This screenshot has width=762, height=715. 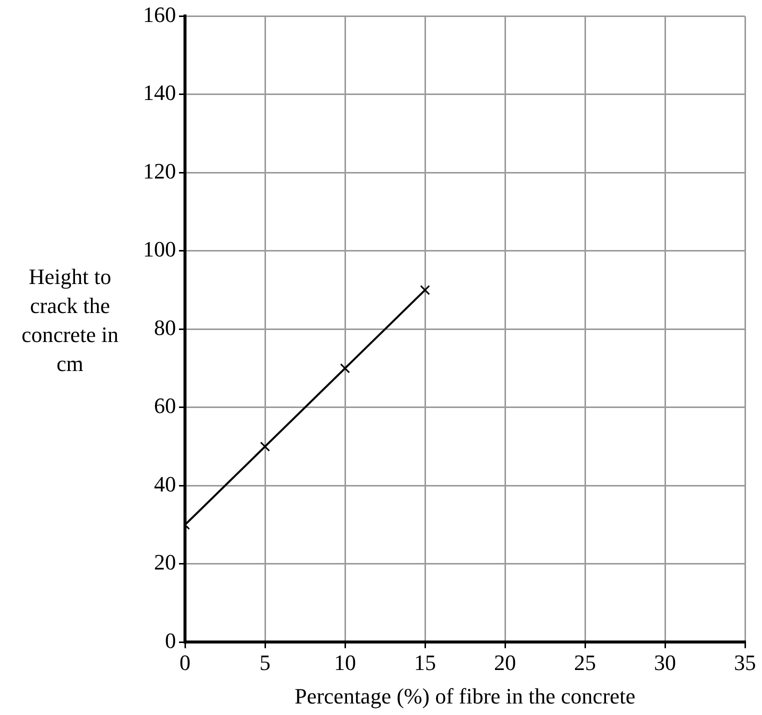 I want to click on y-tick-label: 160, so click(x=159, y=14).